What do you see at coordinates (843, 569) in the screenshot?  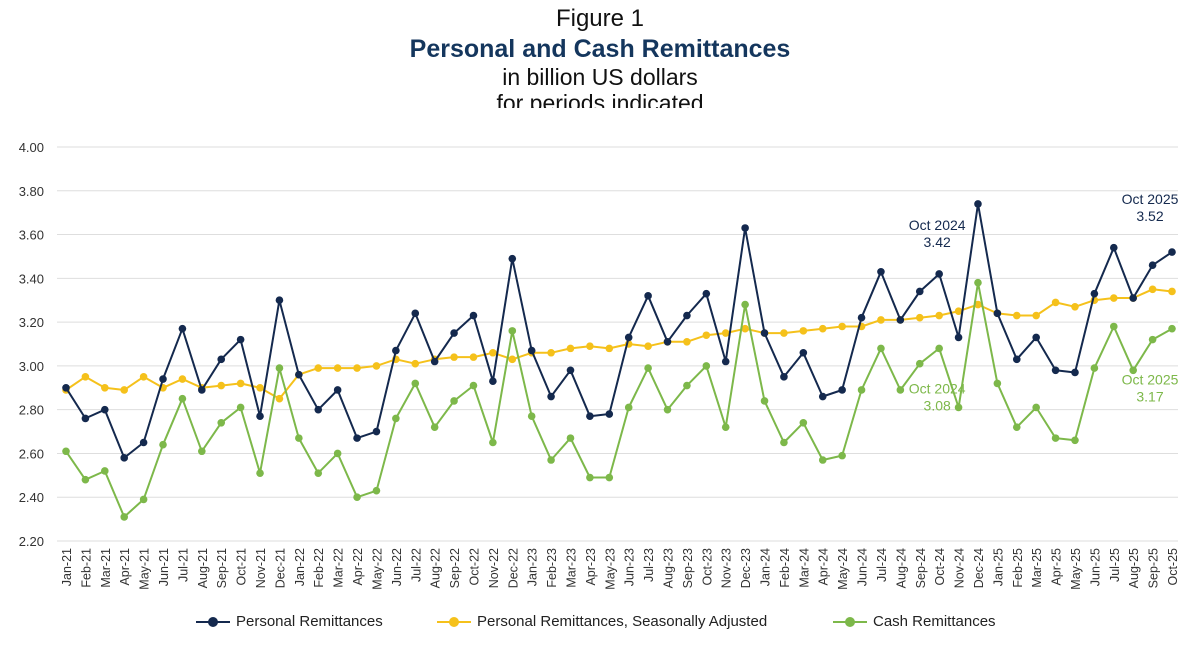 I see `x-tick-label: May-24` at bounding box center [843, 569].